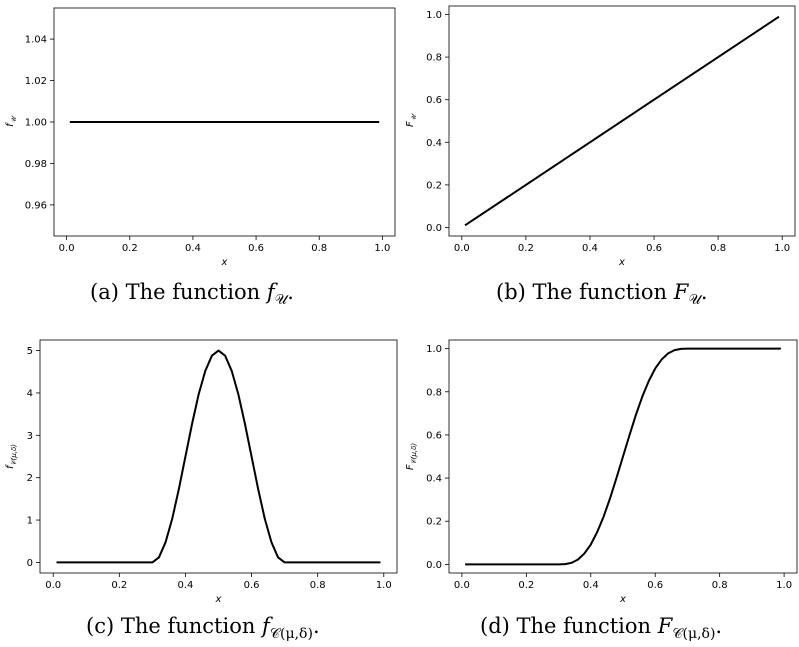 The height and width of the screenshot is (647, 799). What do you see at coordinates (316, 626) in the screenshot?
I see `caption-c-suffix: .` at bounding box center [316, 626].